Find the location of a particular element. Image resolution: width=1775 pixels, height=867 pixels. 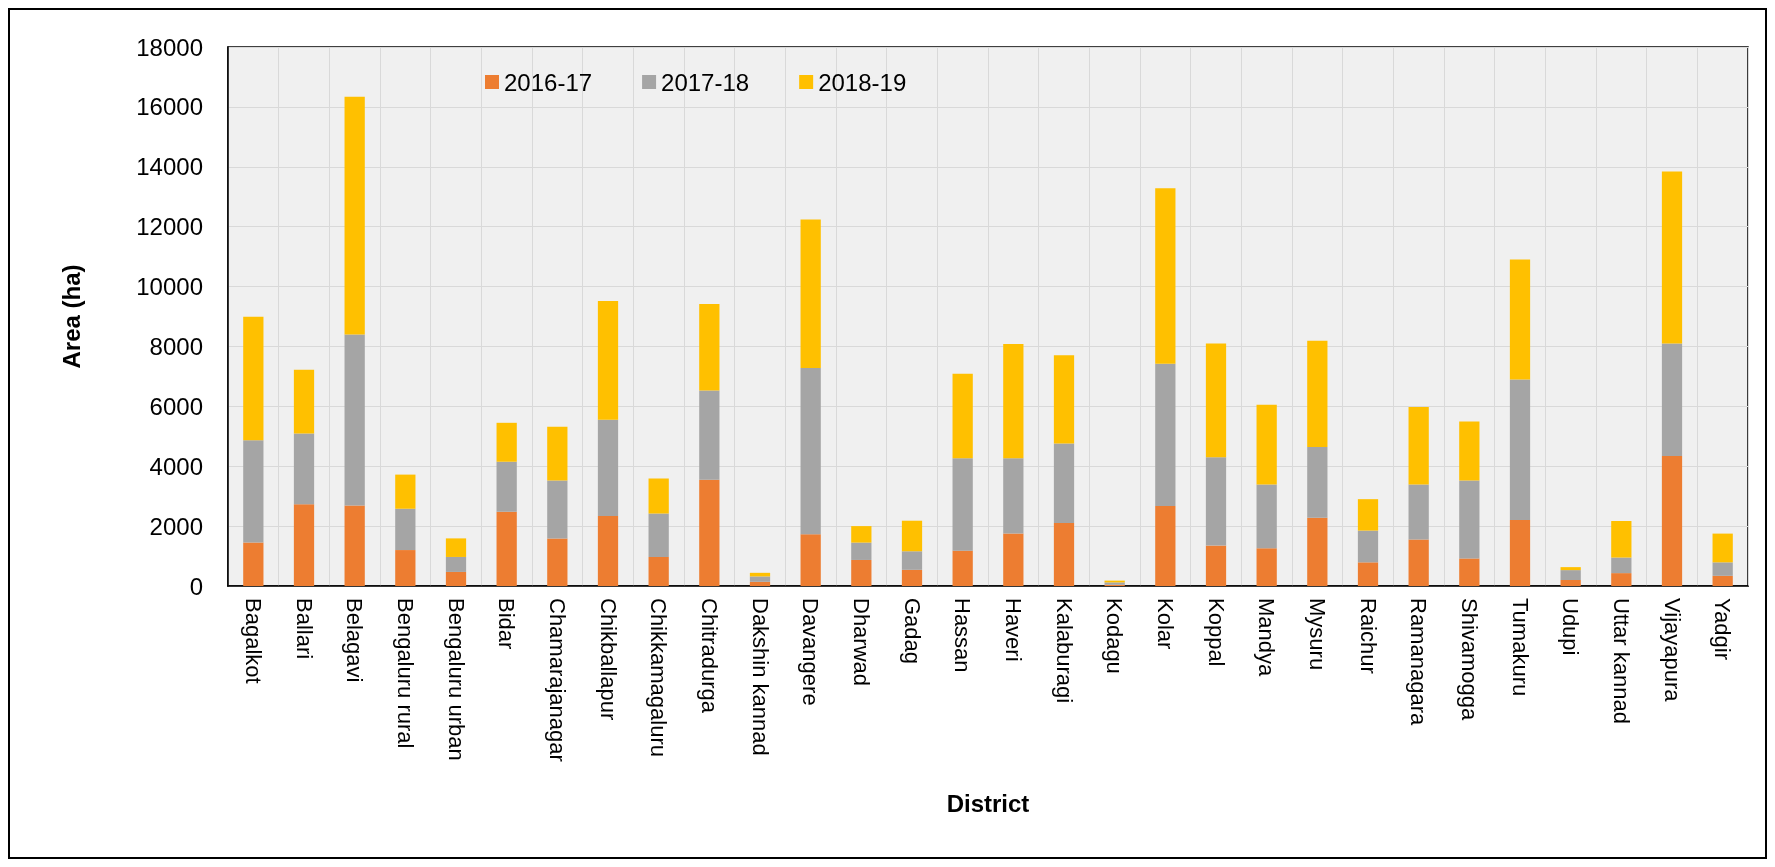

x-tick-label: Koppal is located at coordinates (1216, 632).